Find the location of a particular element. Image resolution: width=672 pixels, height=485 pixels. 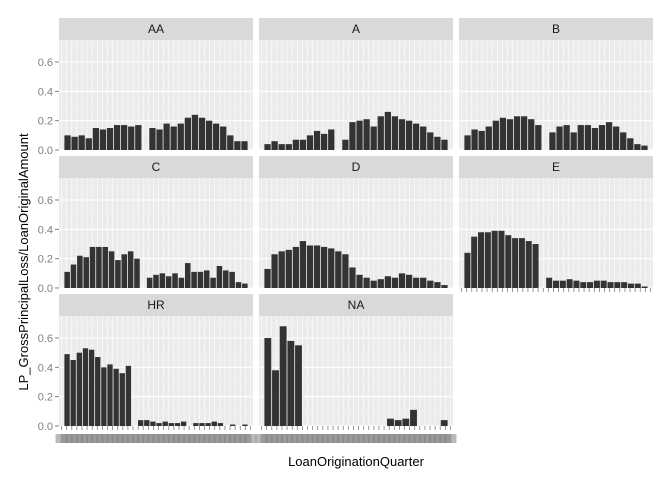

facet-label: E is located at coordinates (556, 167).